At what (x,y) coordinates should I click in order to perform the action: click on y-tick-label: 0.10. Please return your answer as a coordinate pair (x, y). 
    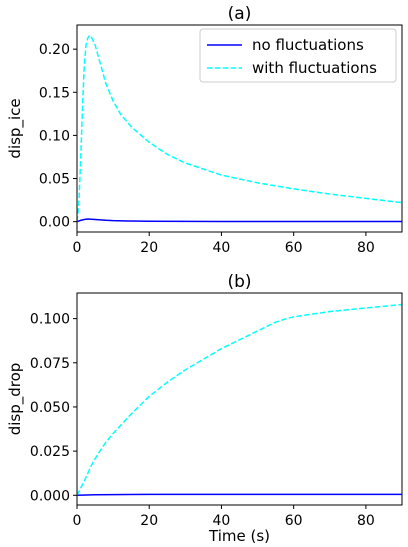
    Looking at the image, I should click on (54, 136).